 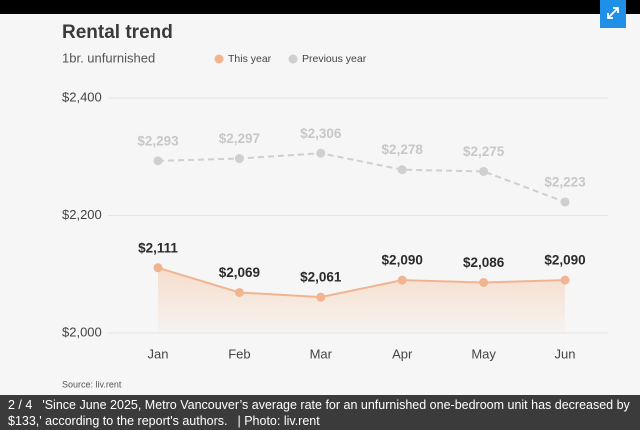 What do you see at coordinates (82, 96) in the screenshot?
I see `y-tick-label: $2,400` at bounding box center [82, 96].